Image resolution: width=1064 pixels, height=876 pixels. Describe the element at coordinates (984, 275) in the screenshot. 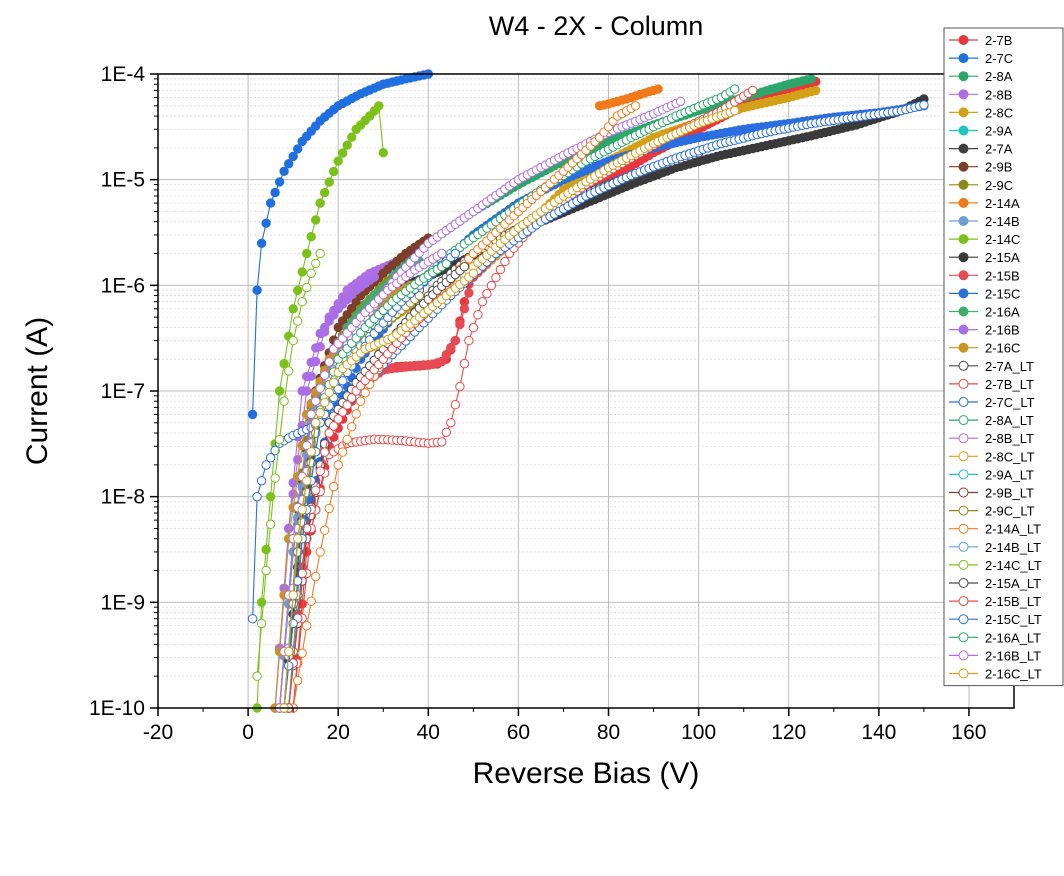

I see `legend-item: 2-15B` at that location.